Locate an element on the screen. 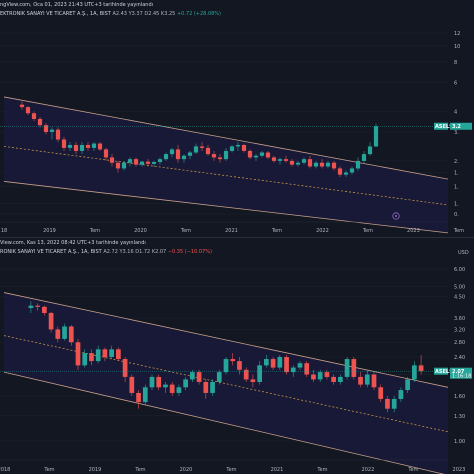 This screenshot has height=474, width=474. x-tick-label: 2021 is located at coordinates (231, 231).